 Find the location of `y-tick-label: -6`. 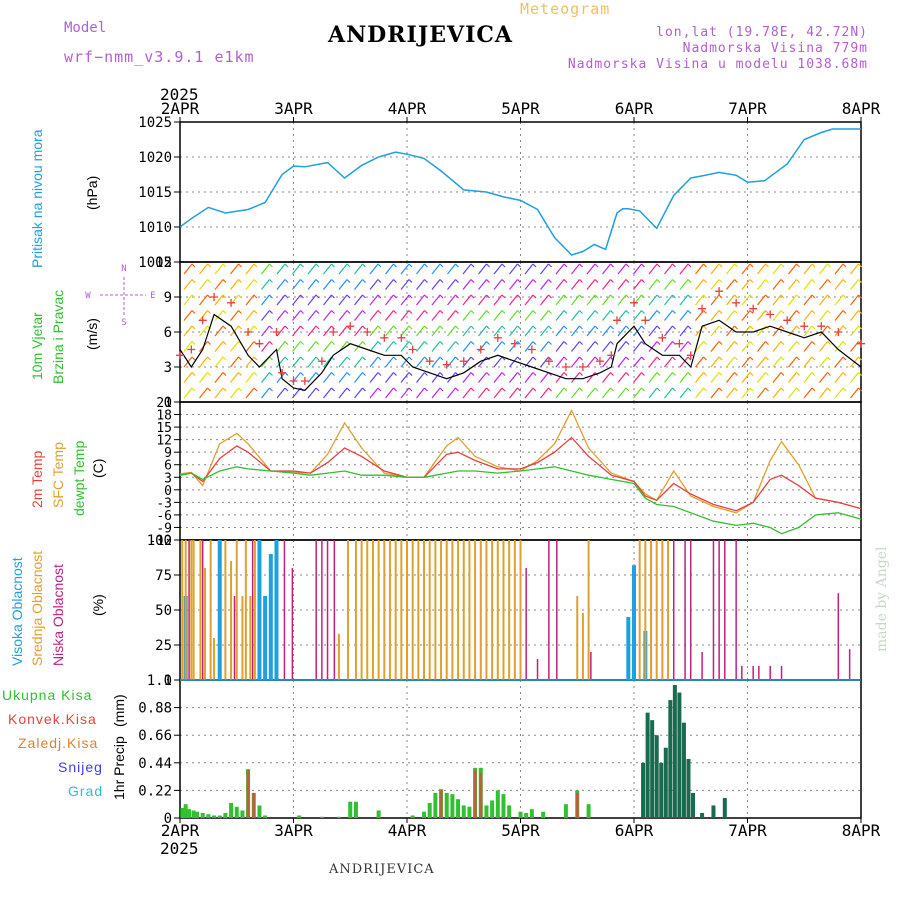

y-tick-label: -6 is located at coordinates (164, 516).